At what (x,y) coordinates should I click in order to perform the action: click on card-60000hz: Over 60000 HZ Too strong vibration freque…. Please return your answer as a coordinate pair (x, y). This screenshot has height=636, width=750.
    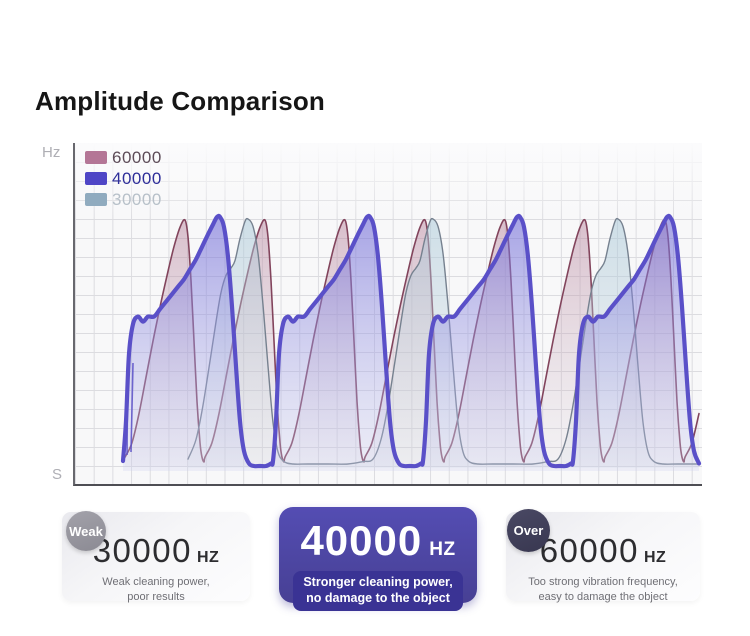
    Looking at the image, I should click on (603, 556).